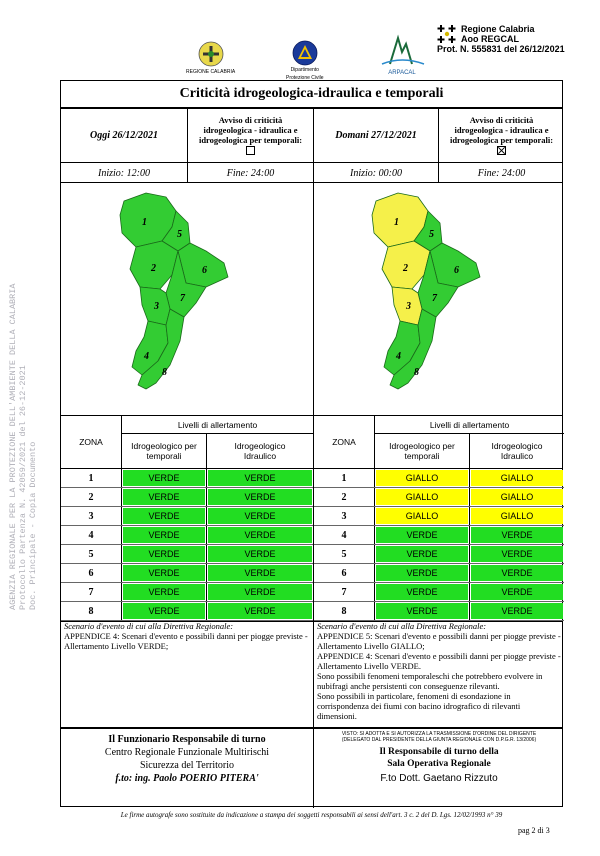  Describe the element at coordinates (344, 592) in the screenshot. I see `tomorrow-zone-number: 7` at that location.